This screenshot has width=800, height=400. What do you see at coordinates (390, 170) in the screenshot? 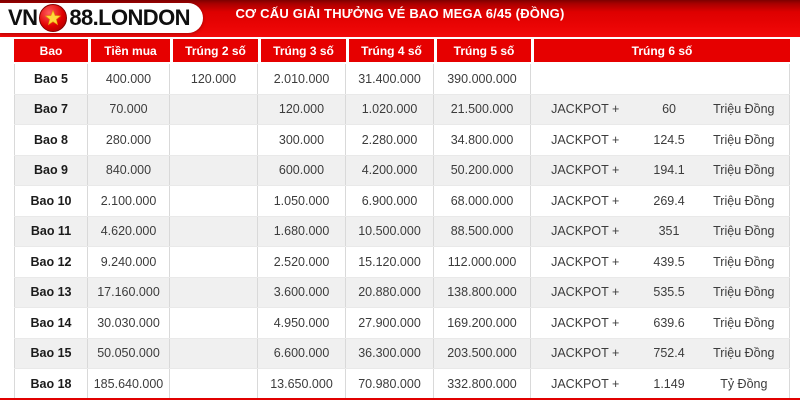
I see `trung-4-cell: 4.200.000` at bounding box center [390, 170].